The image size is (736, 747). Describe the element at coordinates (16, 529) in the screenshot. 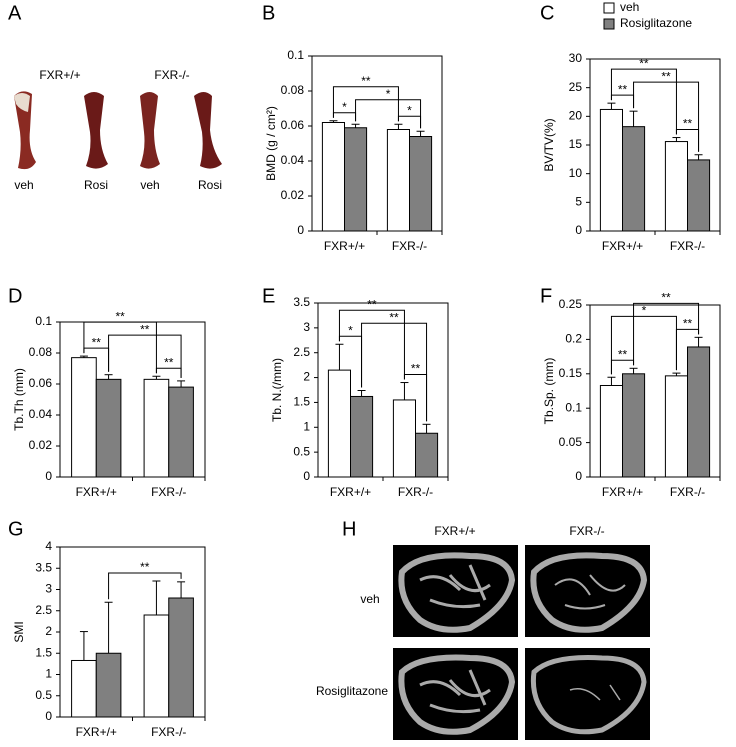

I see `panel-label: G` at that location.